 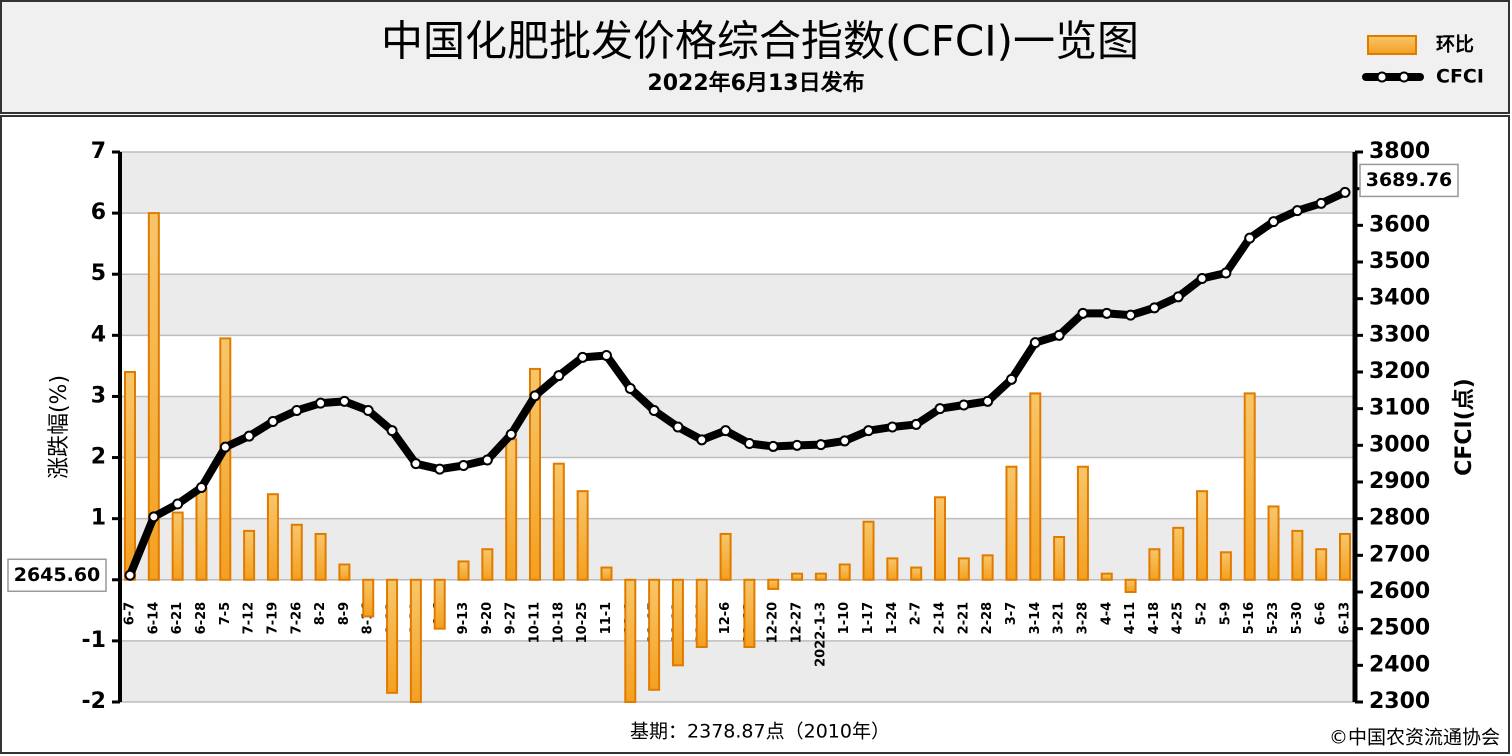 What do you see at coordinates (1035, 618) in the screenshot?
I see `x-tick-label: 3-14` at bounding box center [1035, 618].